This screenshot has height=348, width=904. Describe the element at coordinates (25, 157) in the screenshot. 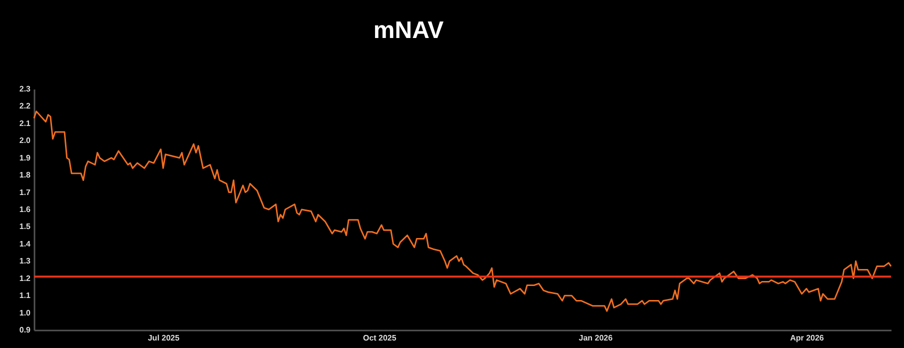

I see `y-tick-label: 1.9` at that location.